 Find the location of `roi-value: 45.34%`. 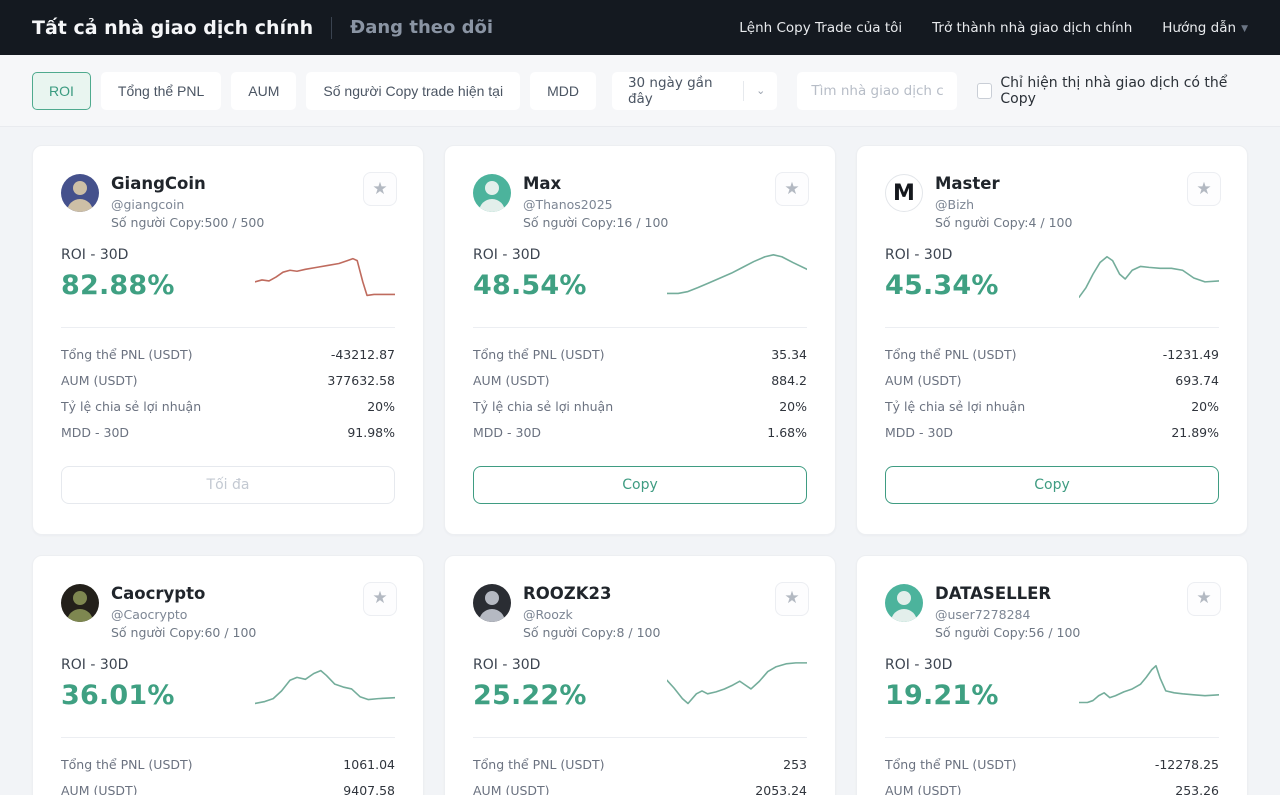

roi-value: 45.34% is located at coordinates (942, 285).